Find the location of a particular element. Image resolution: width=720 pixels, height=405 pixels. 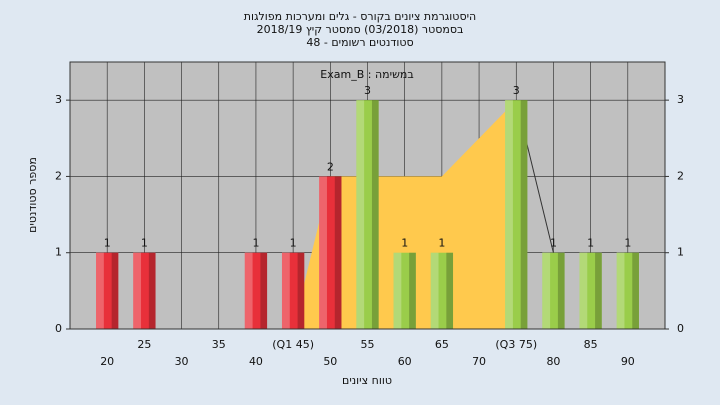

title-line: סטודנטים רשומים - 48 is located at coordinates (359, 42).